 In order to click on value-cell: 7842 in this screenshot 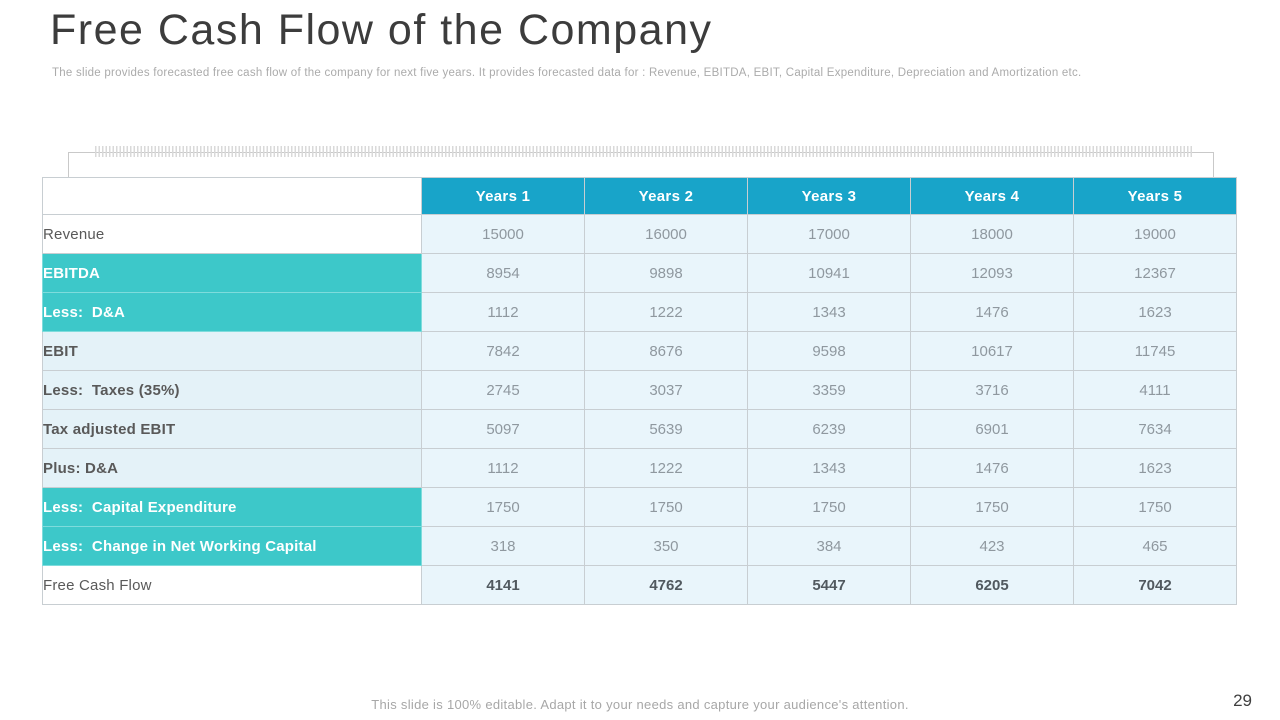, I will do `click(503, 351)`.